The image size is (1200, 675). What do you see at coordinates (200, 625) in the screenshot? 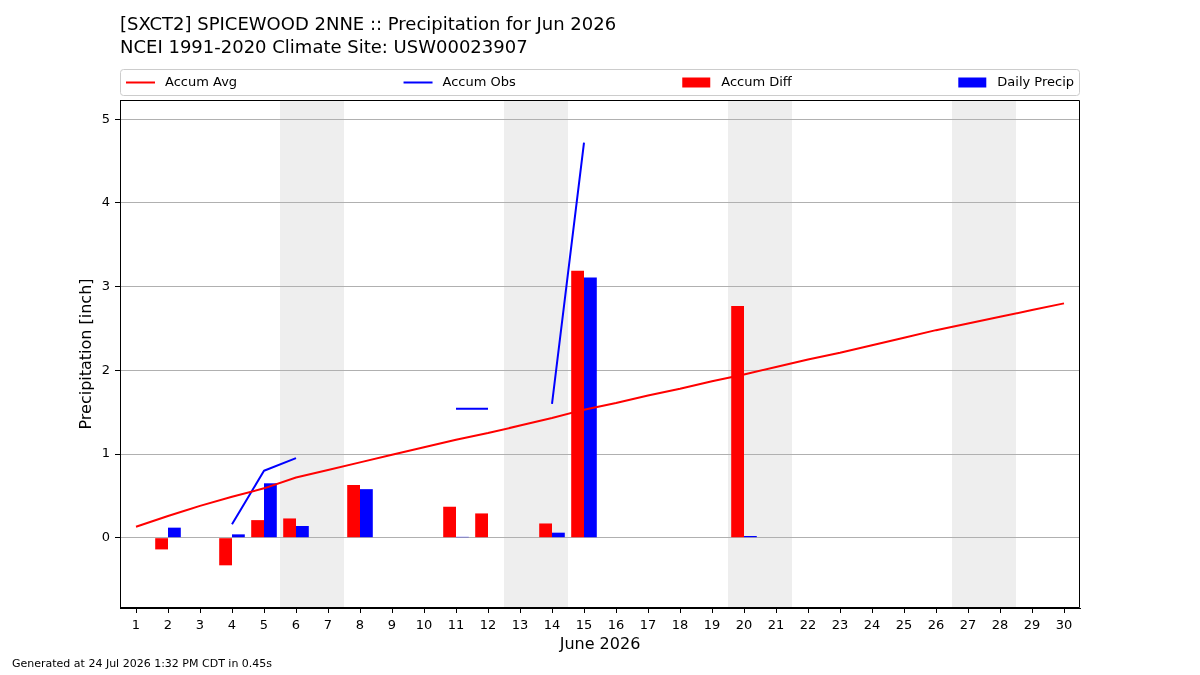
I see `x-tick-label: 3` at bounding box center [200, 625].